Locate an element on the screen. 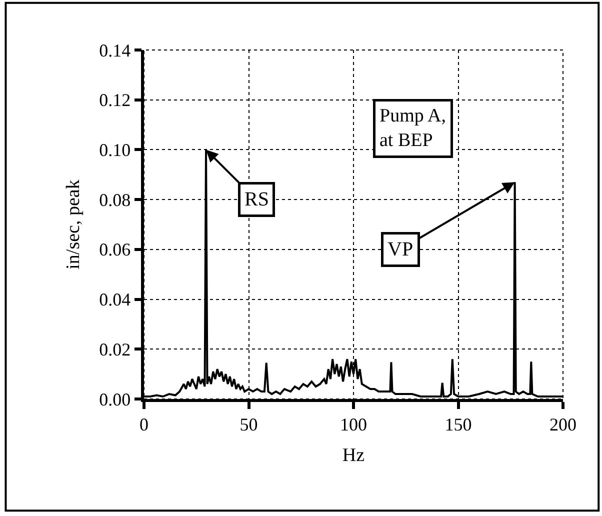  x-tick-label: 100 is located at coordinates (353, 424).